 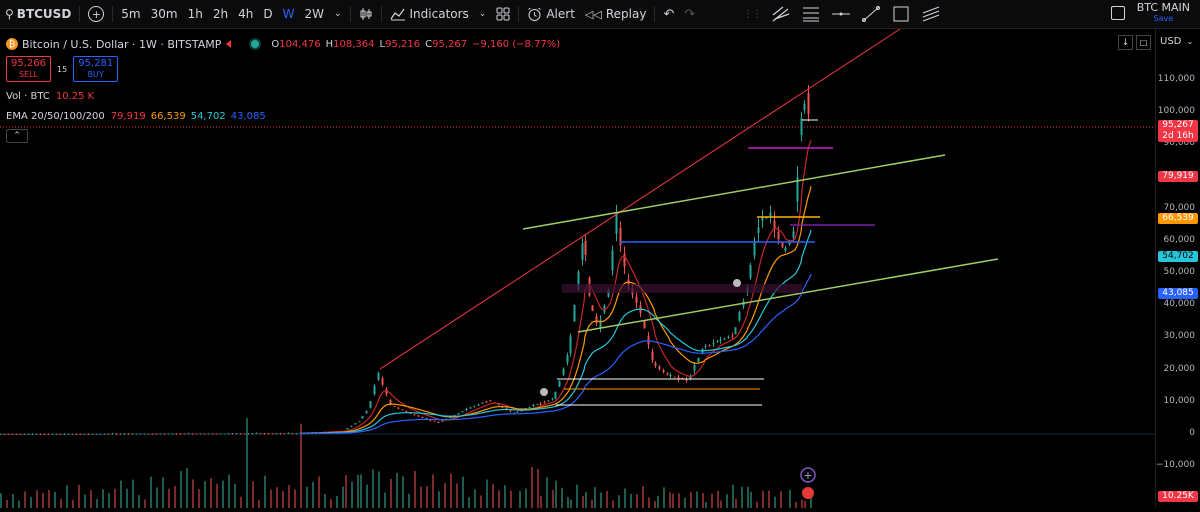 What do you see at coordinates (17, 136) in the screenshot?
I see `collapse-legend-button: ⌃` at bounding box center [17, 136].